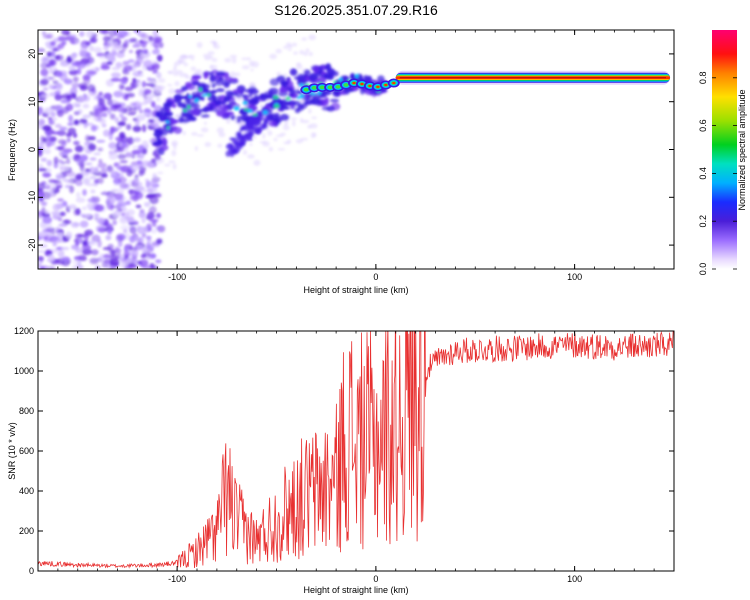  Describe the element at coordinates (24, 331) in the screenshot. I see `y-tick-label: 1200` at that location.